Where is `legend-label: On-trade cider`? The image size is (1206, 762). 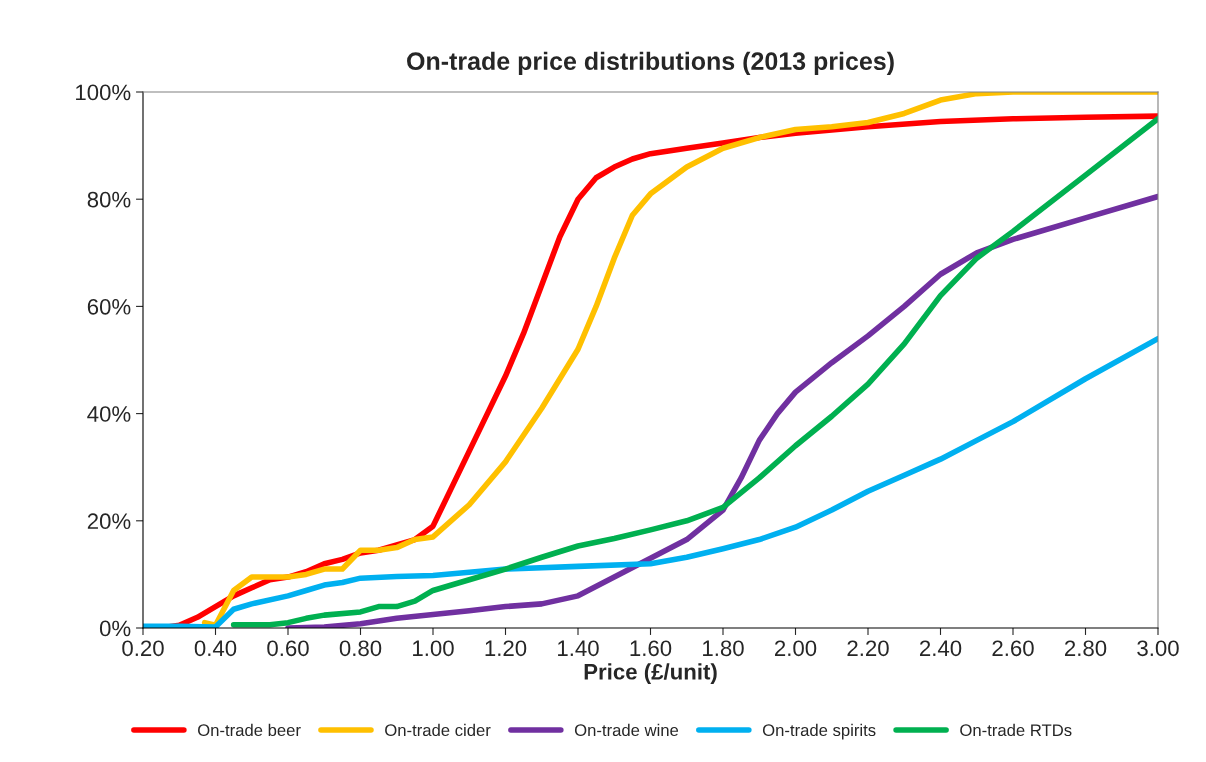 legend-label: On-trade cider is located at coordinates (438, 730).